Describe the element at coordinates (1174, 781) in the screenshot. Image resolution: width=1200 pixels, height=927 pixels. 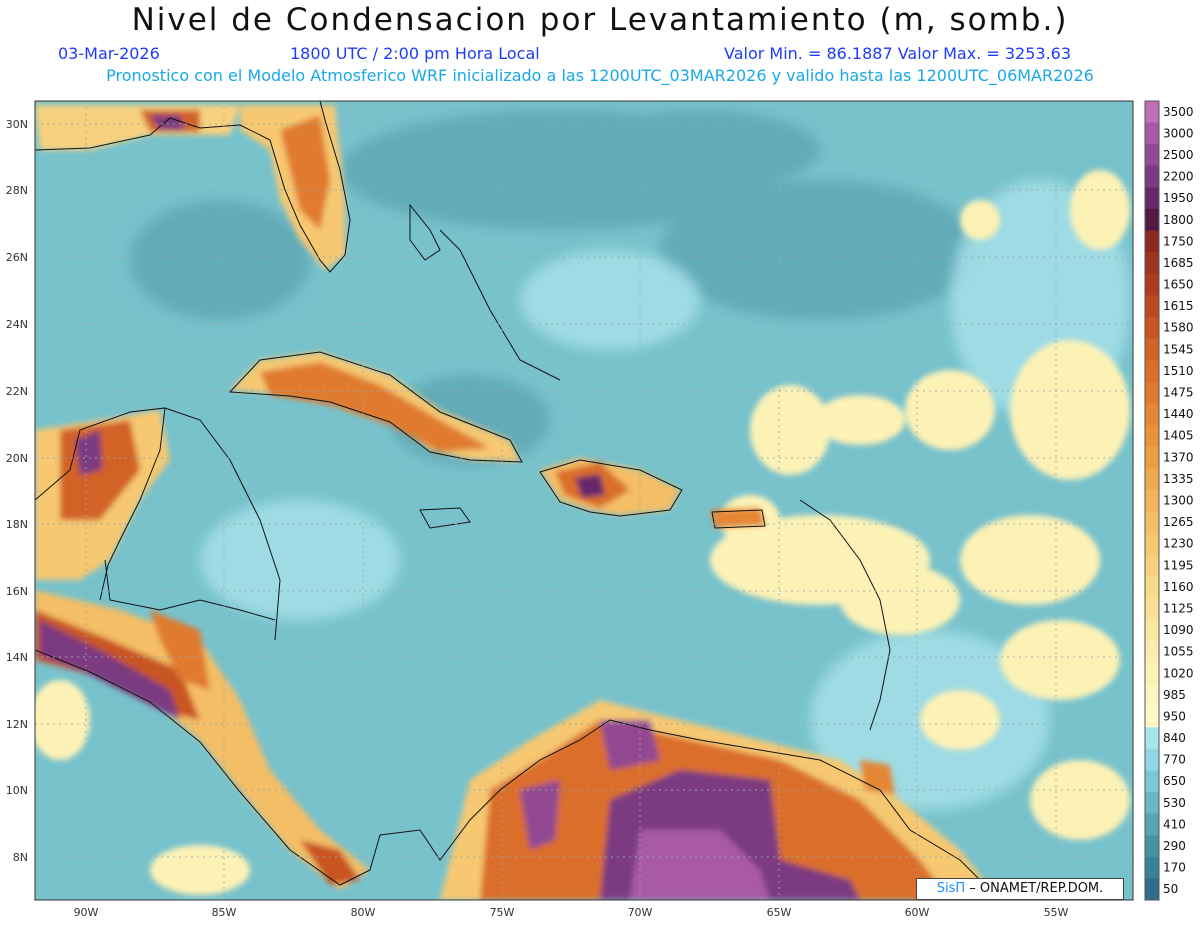
I see `colorbar-label: 650` at that location.